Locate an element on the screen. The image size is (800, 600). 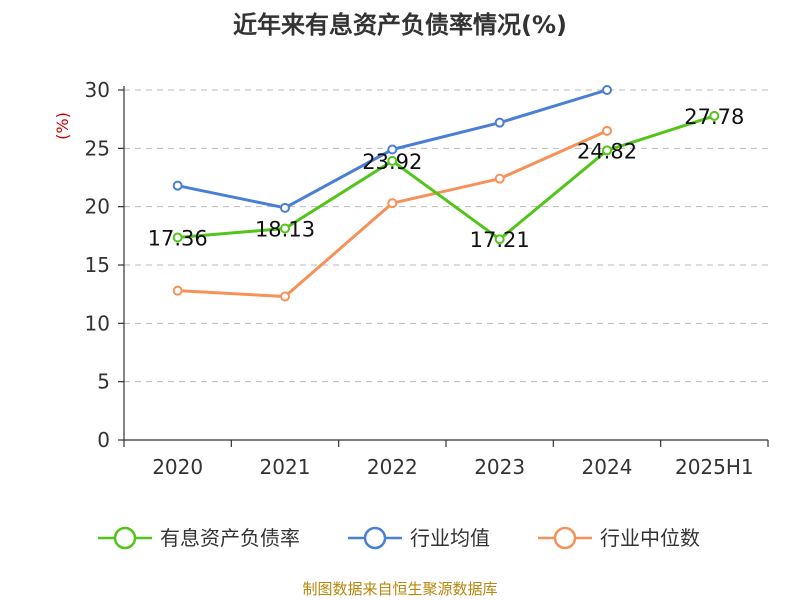
x-tick-label: 2025H1 is located at coordinates (714, 467).